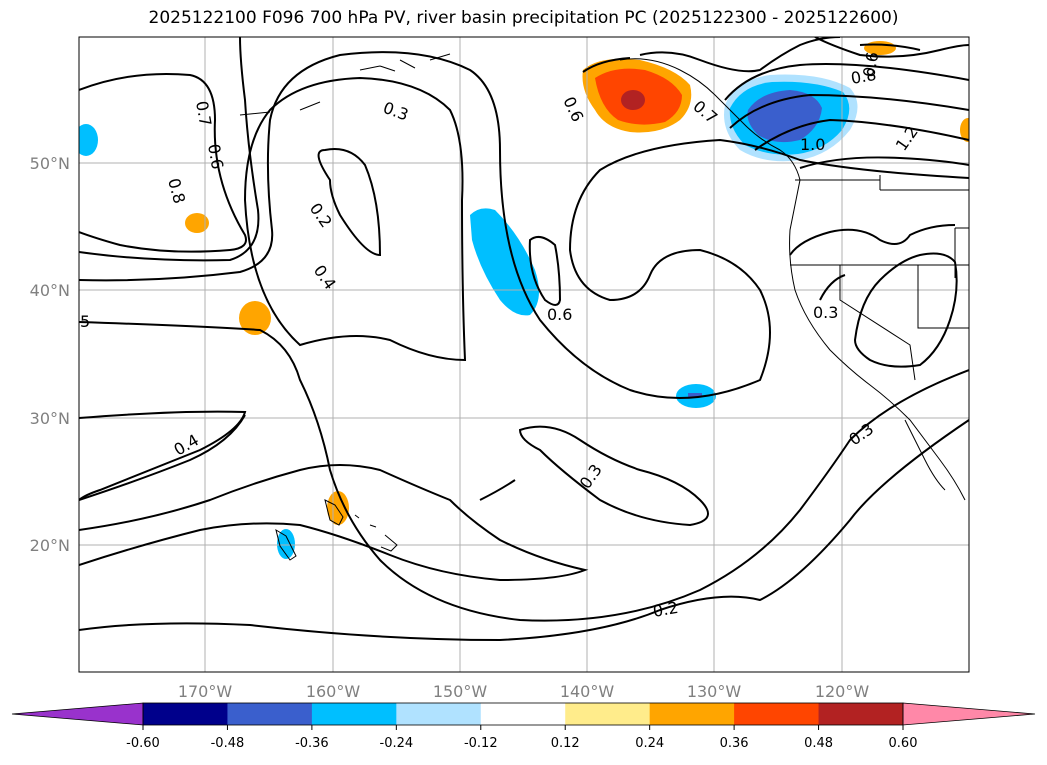  Describe the element at coordinates (825, 312) in the screenshot. I see `contour-label: 0.3` at that location.